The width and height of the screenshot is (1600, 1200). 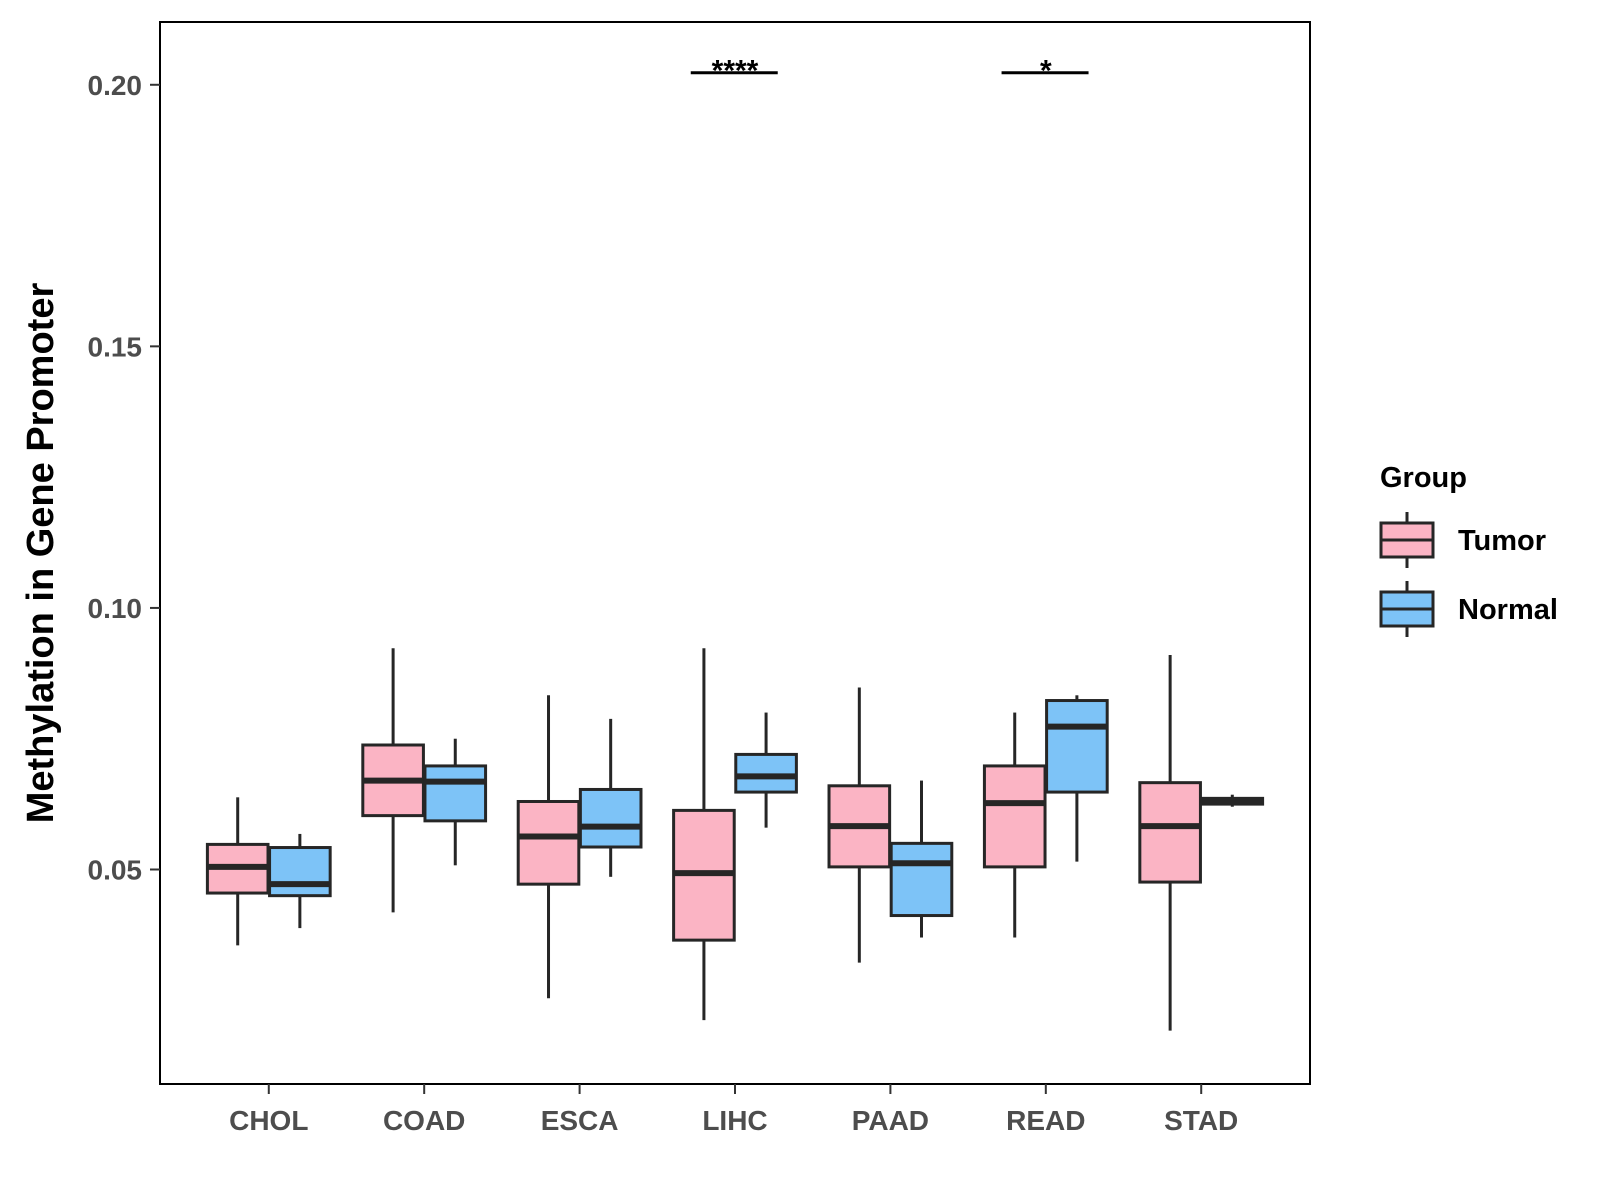 I want to click on legend-label: Normal, so click(x=1508, y=610).